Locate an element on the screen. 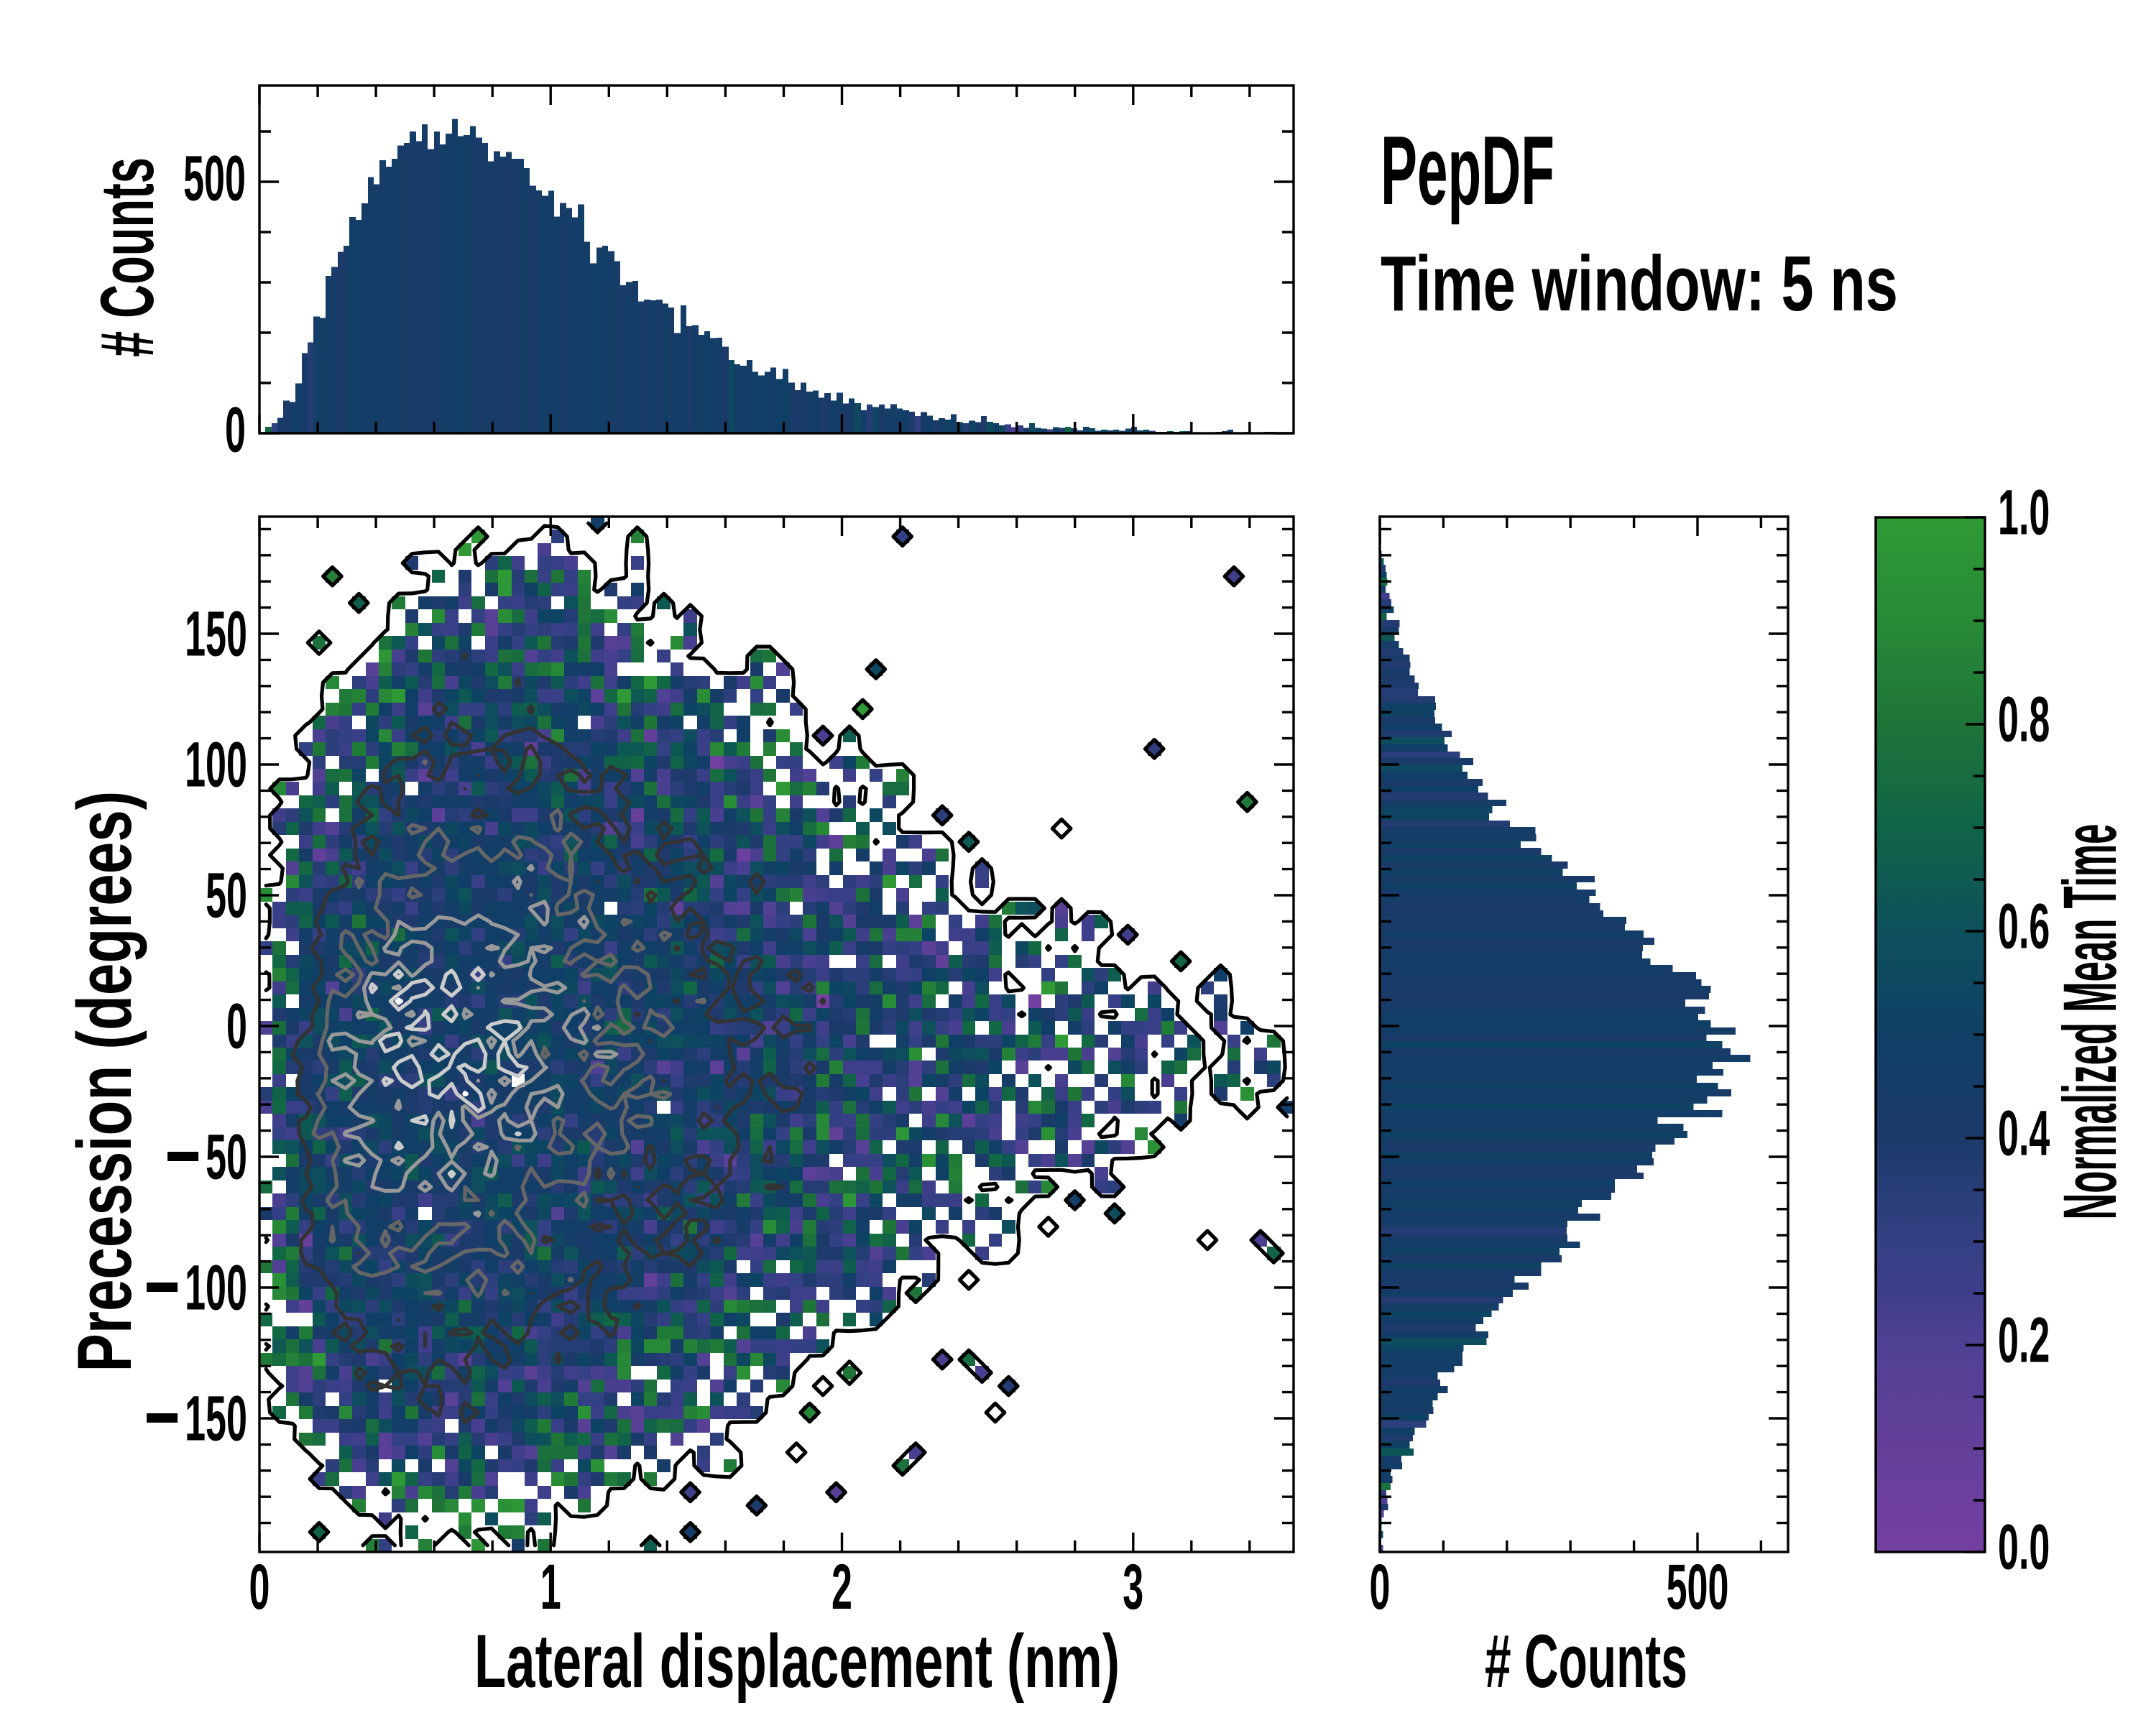 The width and height of the screenshot is (2156, 1728). svg-text: 0.6 is located at coordinates (2024, 927).